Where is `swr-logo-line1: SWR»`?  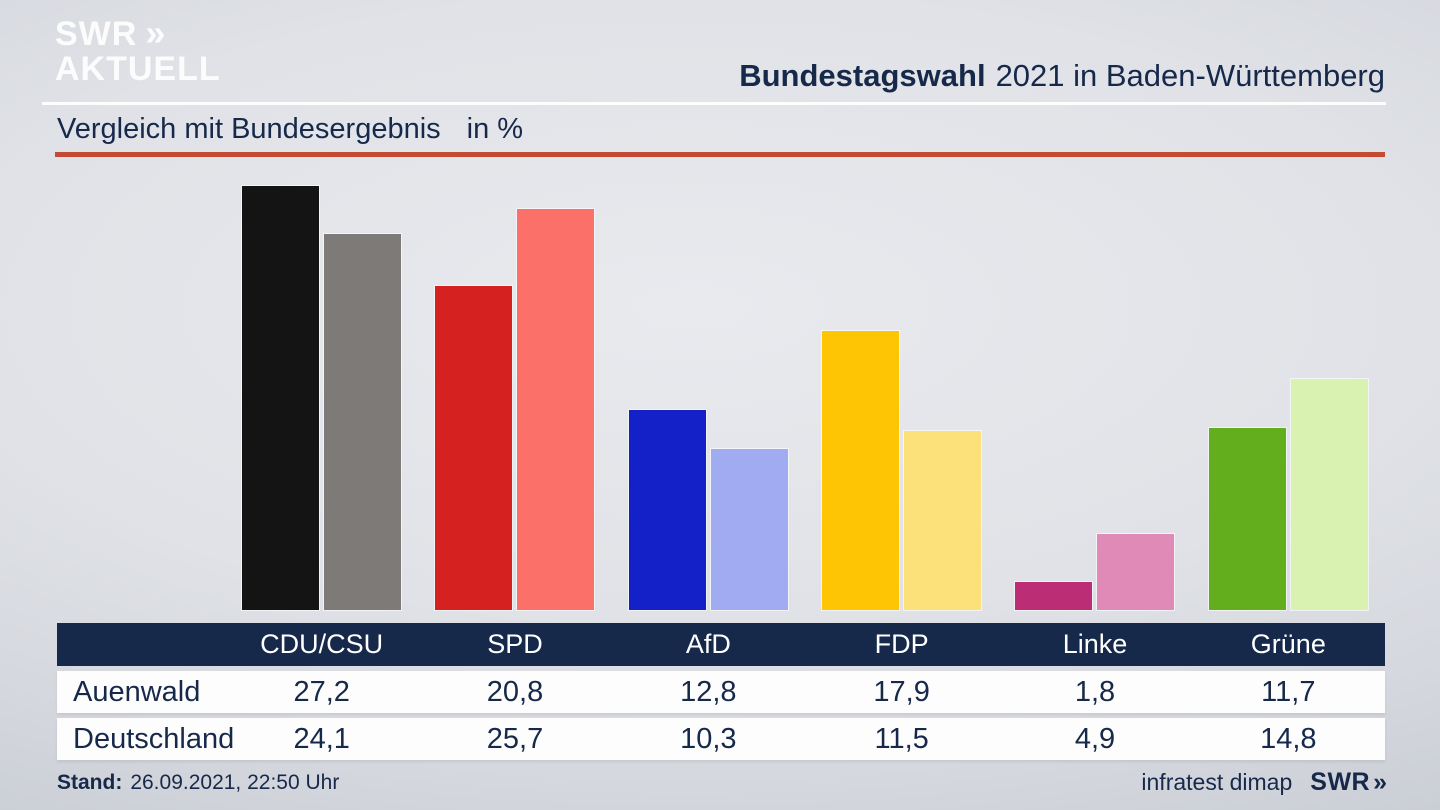 swr-logo-line1: SWR» is located at coordinates (138, 33).